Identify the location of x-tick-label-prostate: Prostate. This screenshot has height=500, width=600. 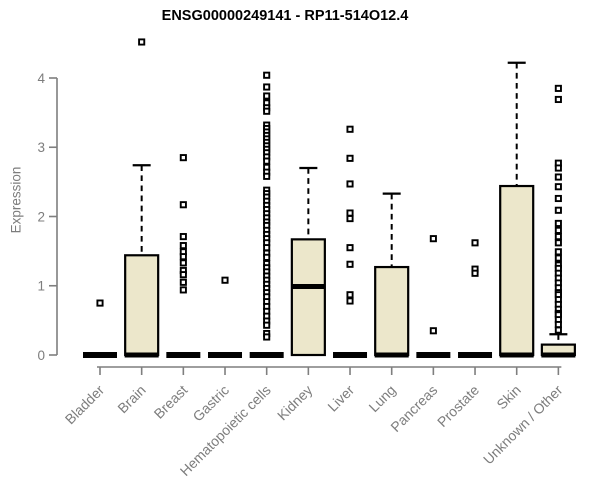
(458, 406).